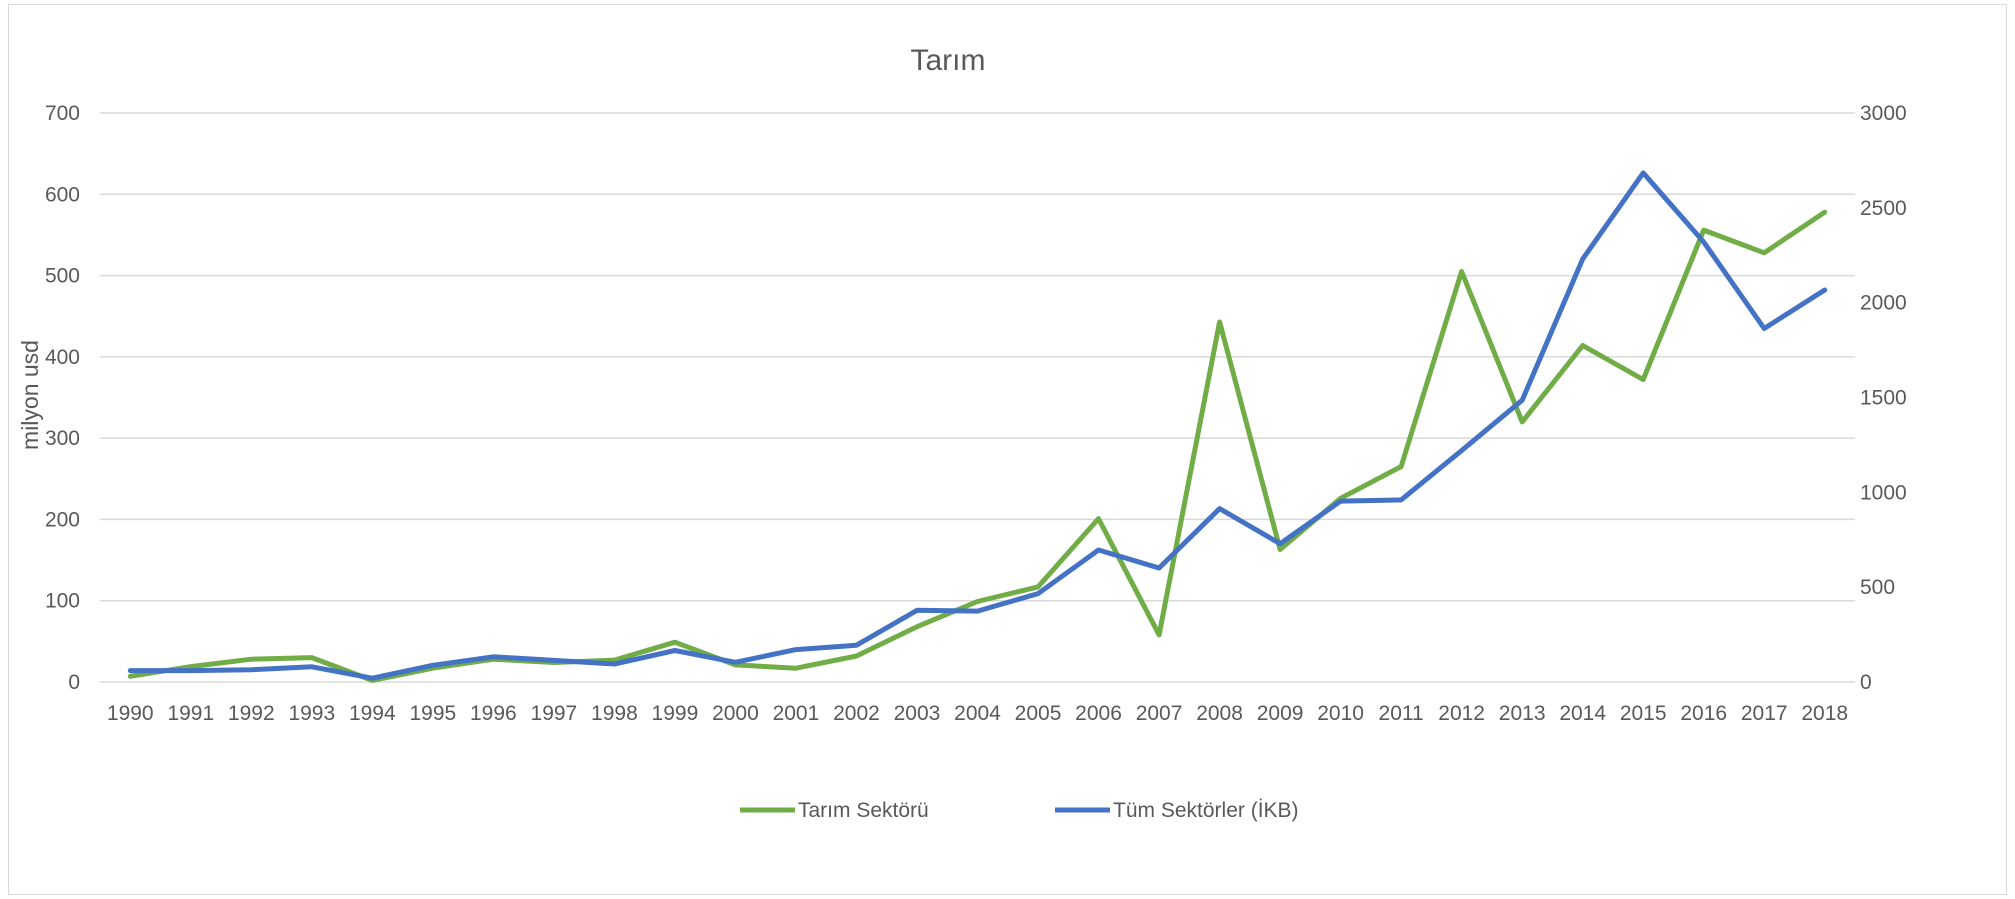 This screenshot has width=2015, height=899. What do you see at coordinates (130, 713) in the screenshot?
I see `x-tick-label: 1990` at bounding box center [130, 713].